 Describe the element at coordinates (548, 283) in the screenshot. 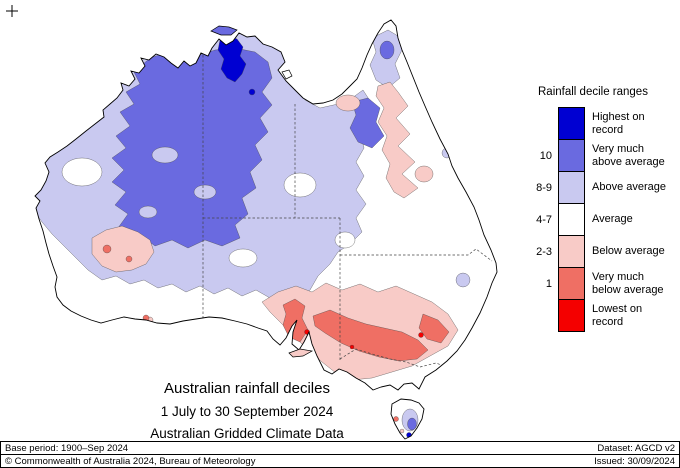

I see `legend-decile: 1` at that location.